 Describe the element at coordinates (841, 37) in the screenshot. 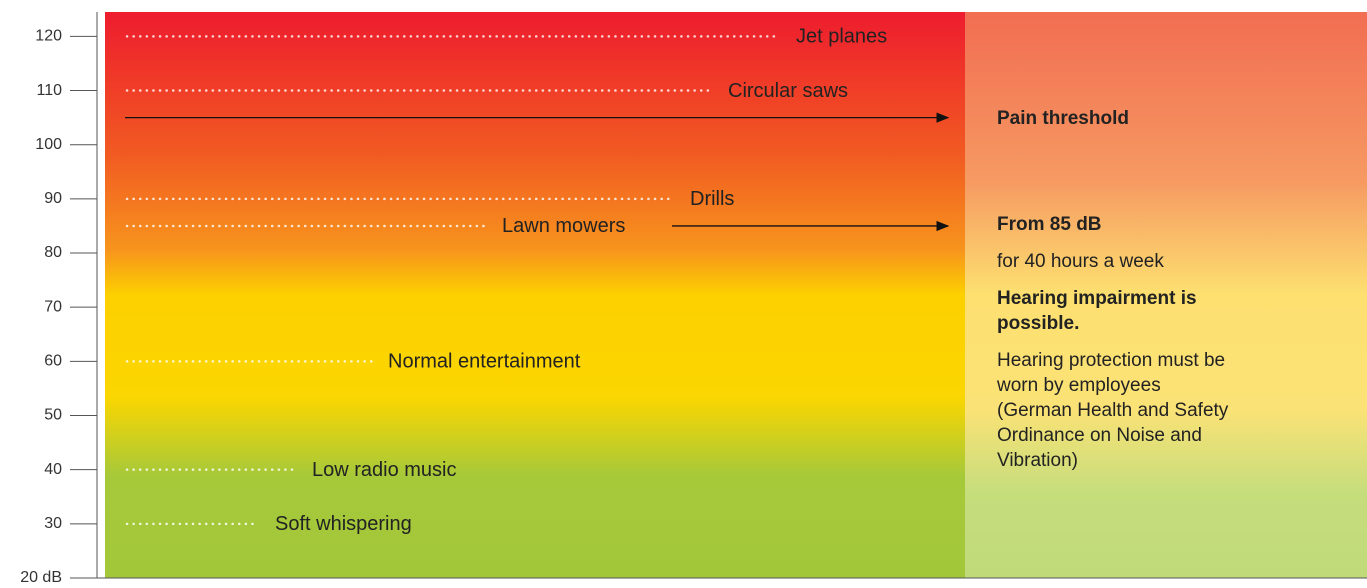

I see `level-label: Jet planes` at that location.